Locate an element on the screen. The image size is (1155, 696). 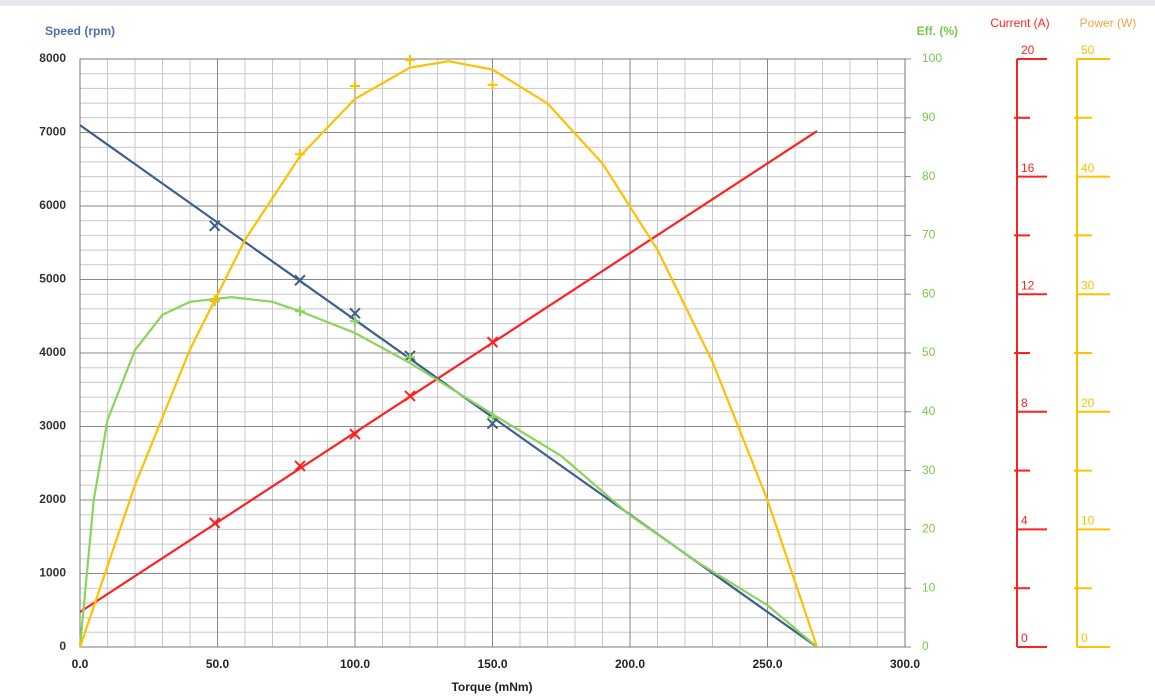
x-tick-label: 300.0 is located at coordinates (905, 664).